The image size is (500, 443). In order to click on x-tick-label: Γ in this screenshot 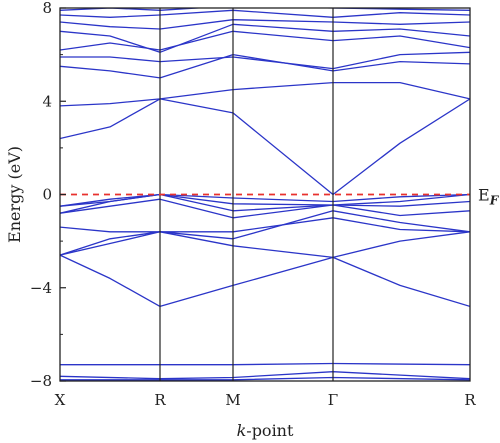, I will do `click(333, 400)`.